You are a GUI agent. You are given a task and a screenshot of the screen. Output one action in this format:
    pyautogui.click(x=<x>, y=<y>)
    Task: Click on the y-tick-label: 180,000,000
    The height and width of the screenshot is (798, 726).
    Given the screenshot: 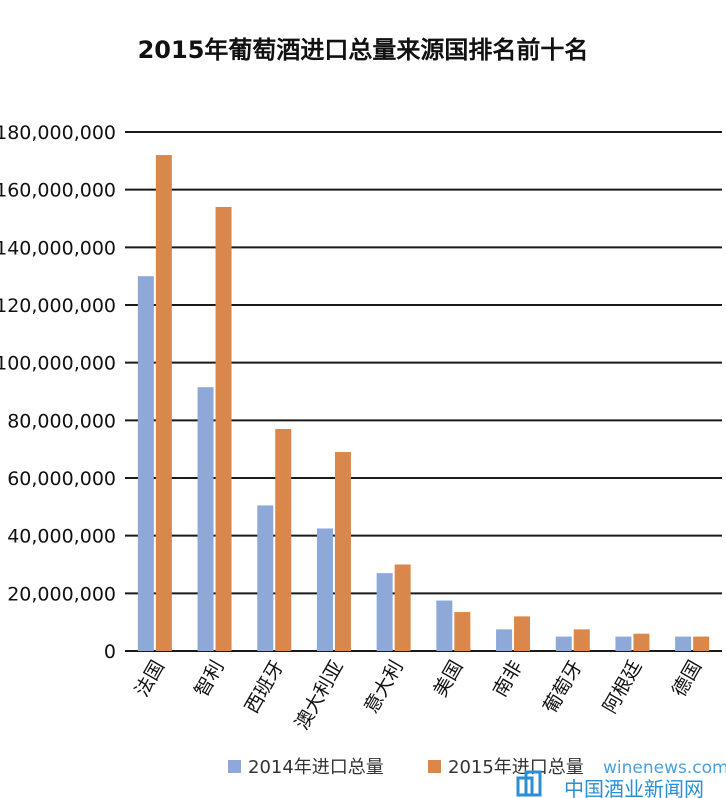 What is the action you would take?
    pyautogui.click(x=58, y=133)
    